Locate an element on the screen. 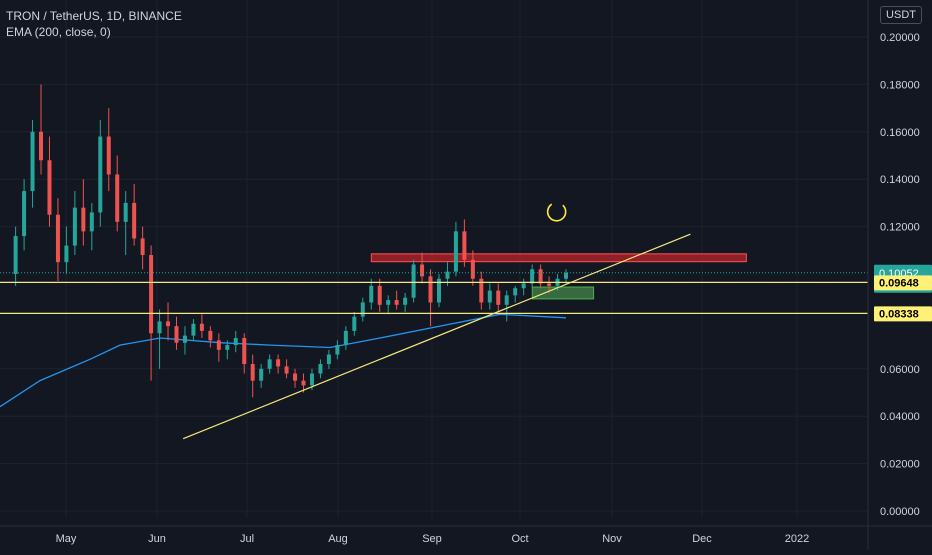 Image resolution: width=932 pixels, height=555 pixels. level-price-value: 0.08338 is located at coordinates (899, 314).